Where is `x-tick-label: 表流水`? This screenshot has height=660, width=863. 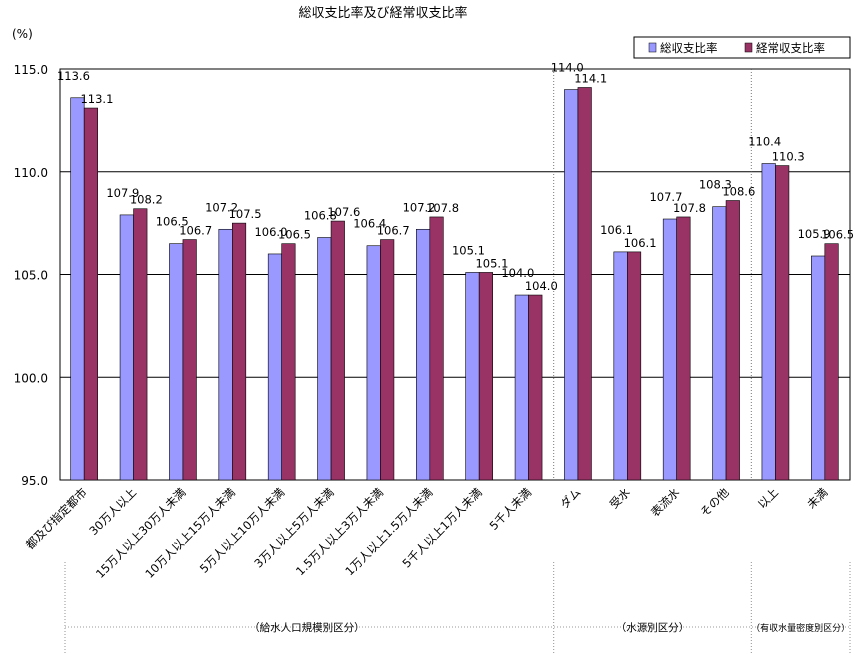
x-tick-label: 表流水 is located at coordinates (665, 502).